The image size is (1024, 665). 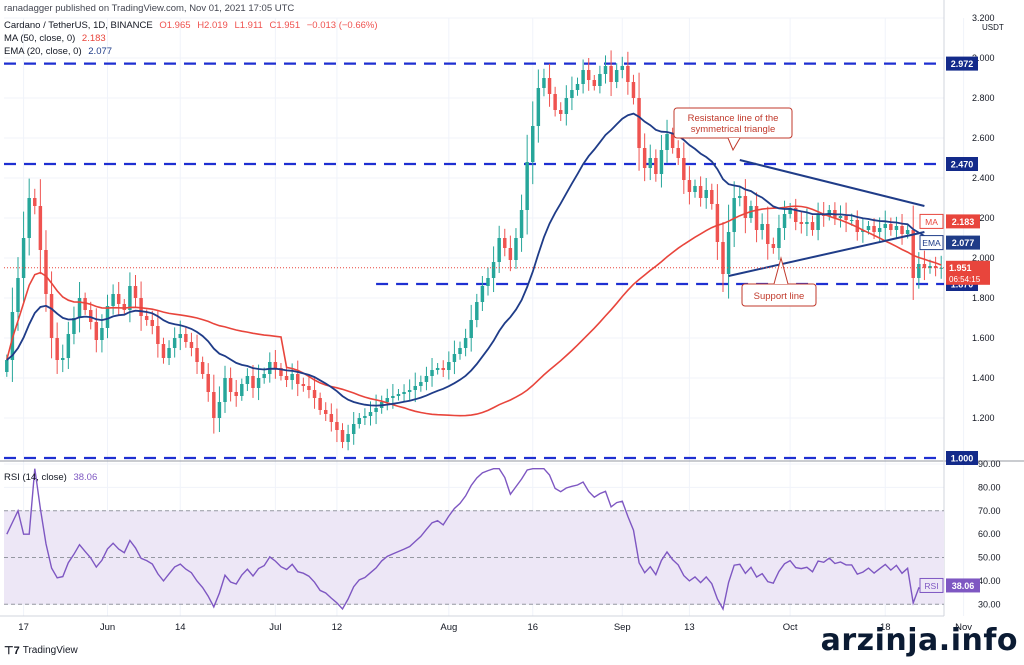 I want to click on ma-value: 2.183, so click(x=93, y=38).